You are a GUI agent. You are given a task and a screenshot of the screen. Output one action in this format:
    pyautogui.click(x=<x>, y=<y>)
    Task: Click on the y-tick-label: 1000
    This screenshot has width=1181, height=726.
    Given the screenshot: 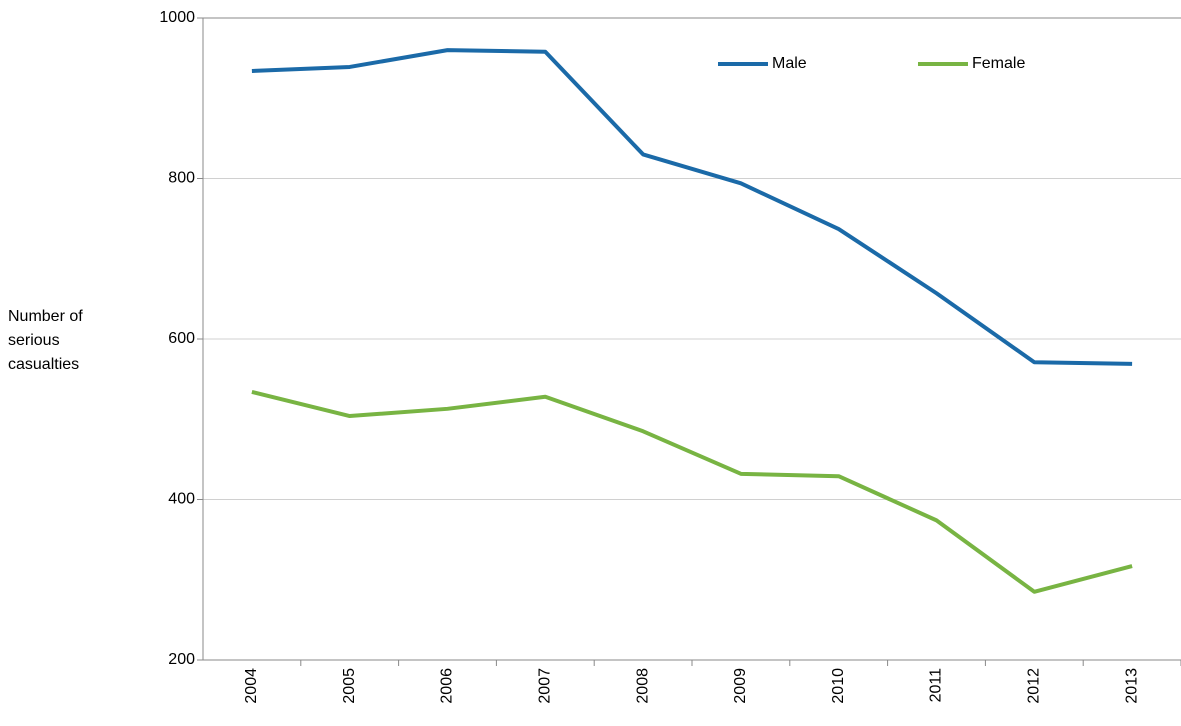 What is the action you would take?
    pyautogui.click(x=177, y=17)
    